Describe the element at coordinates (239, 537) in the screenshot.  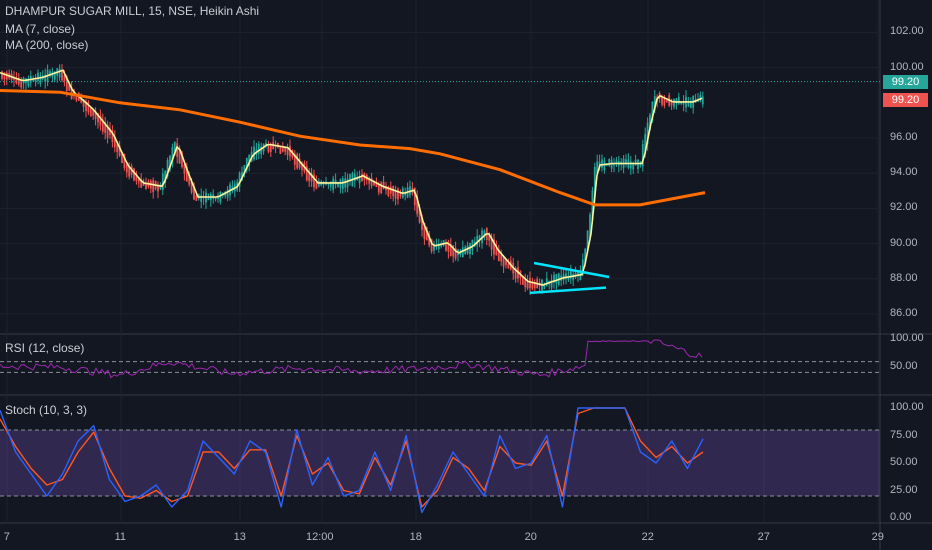
I see `time-tick-label: 13` at that location.